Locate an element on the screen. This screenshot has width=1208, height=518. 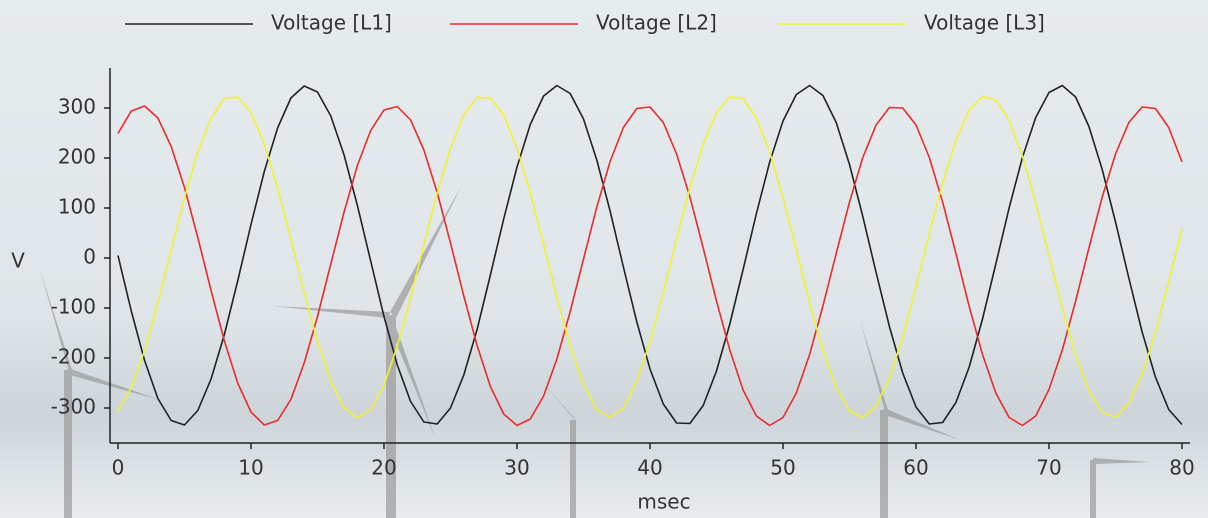
x-tick-label: 0 is located at coordinates (118, 468).